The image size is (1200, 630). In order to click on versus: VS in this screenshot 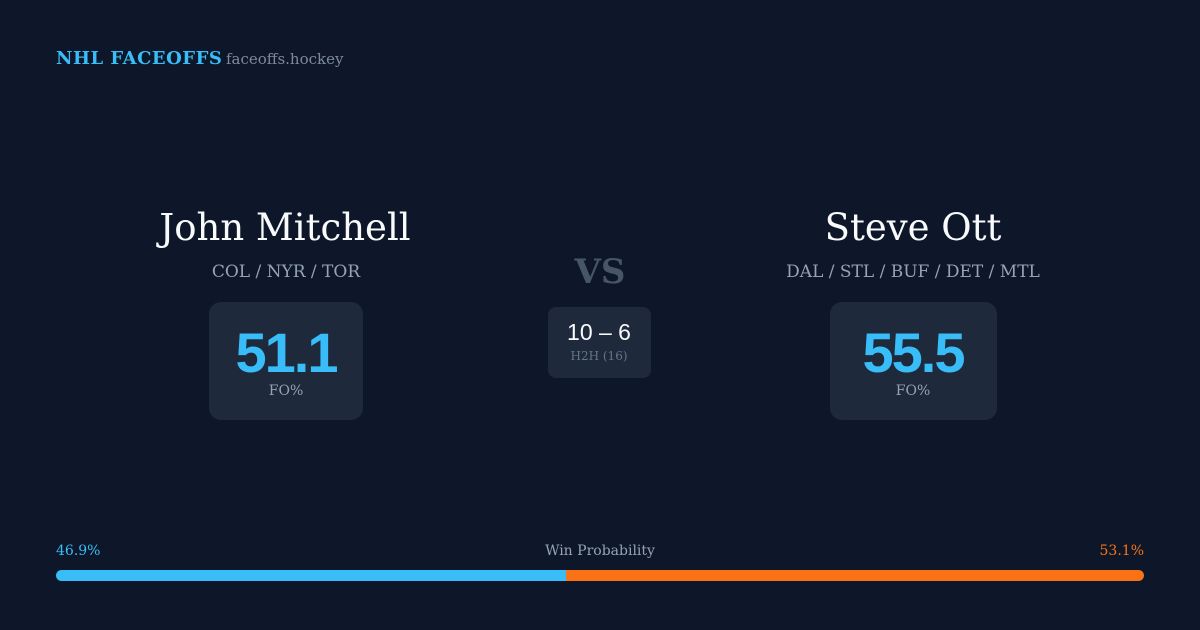, I will do `click(600, 272)`.